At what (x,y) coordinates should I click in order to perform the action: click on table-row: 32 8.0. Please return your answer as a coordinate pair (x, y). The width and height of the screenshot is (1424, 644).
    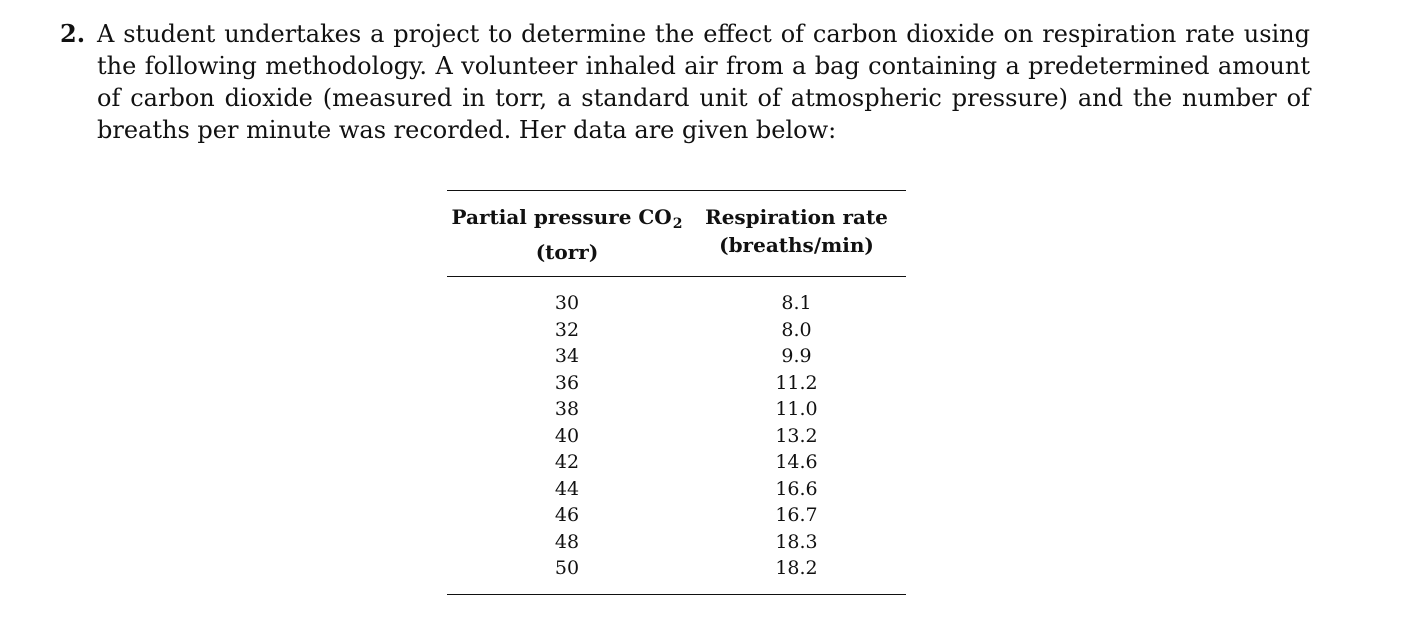
    Looking at the image, I should click on (676, 330).